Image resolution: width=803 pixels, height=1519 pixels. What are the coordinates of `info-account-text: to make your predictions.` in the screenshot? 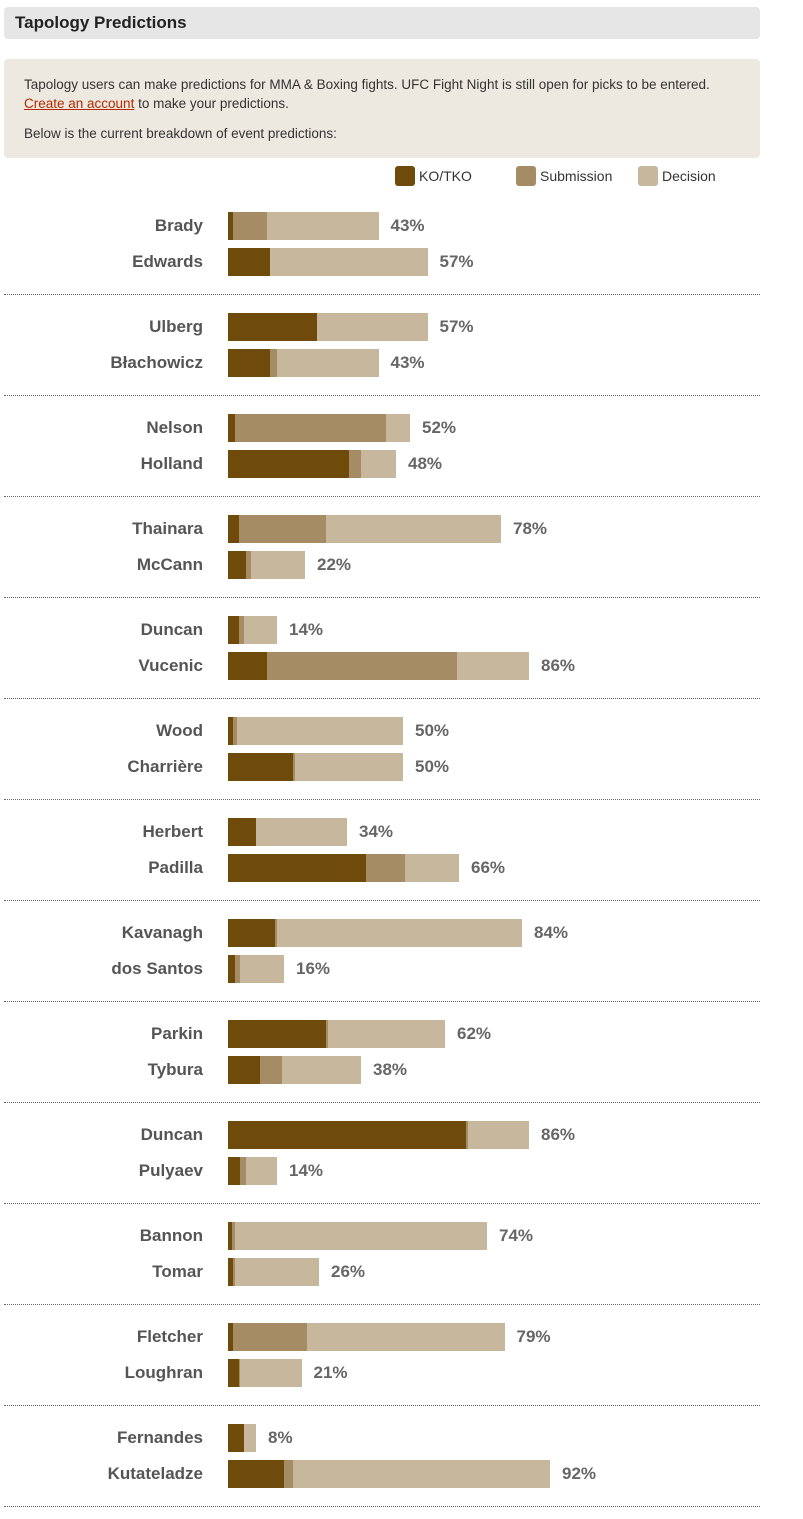 It's located at (211, 103).